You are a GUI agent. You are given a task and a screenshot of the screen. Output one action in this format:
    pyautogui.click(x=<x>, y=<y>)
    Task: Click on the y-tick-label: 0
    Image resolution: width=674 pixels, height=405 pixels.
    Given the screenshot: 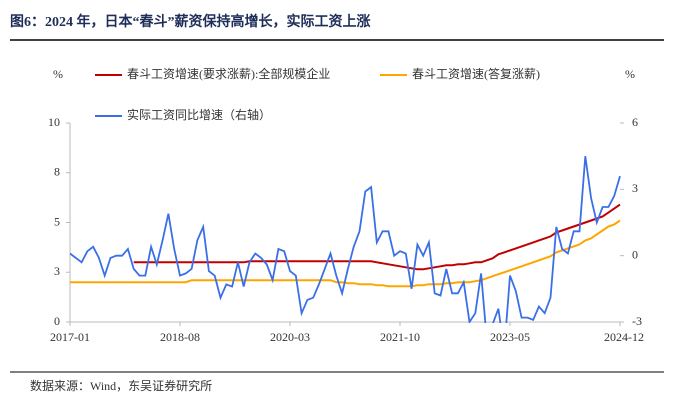 What is the action you would take?
    pyautogui.click(x=57, y=321)
    